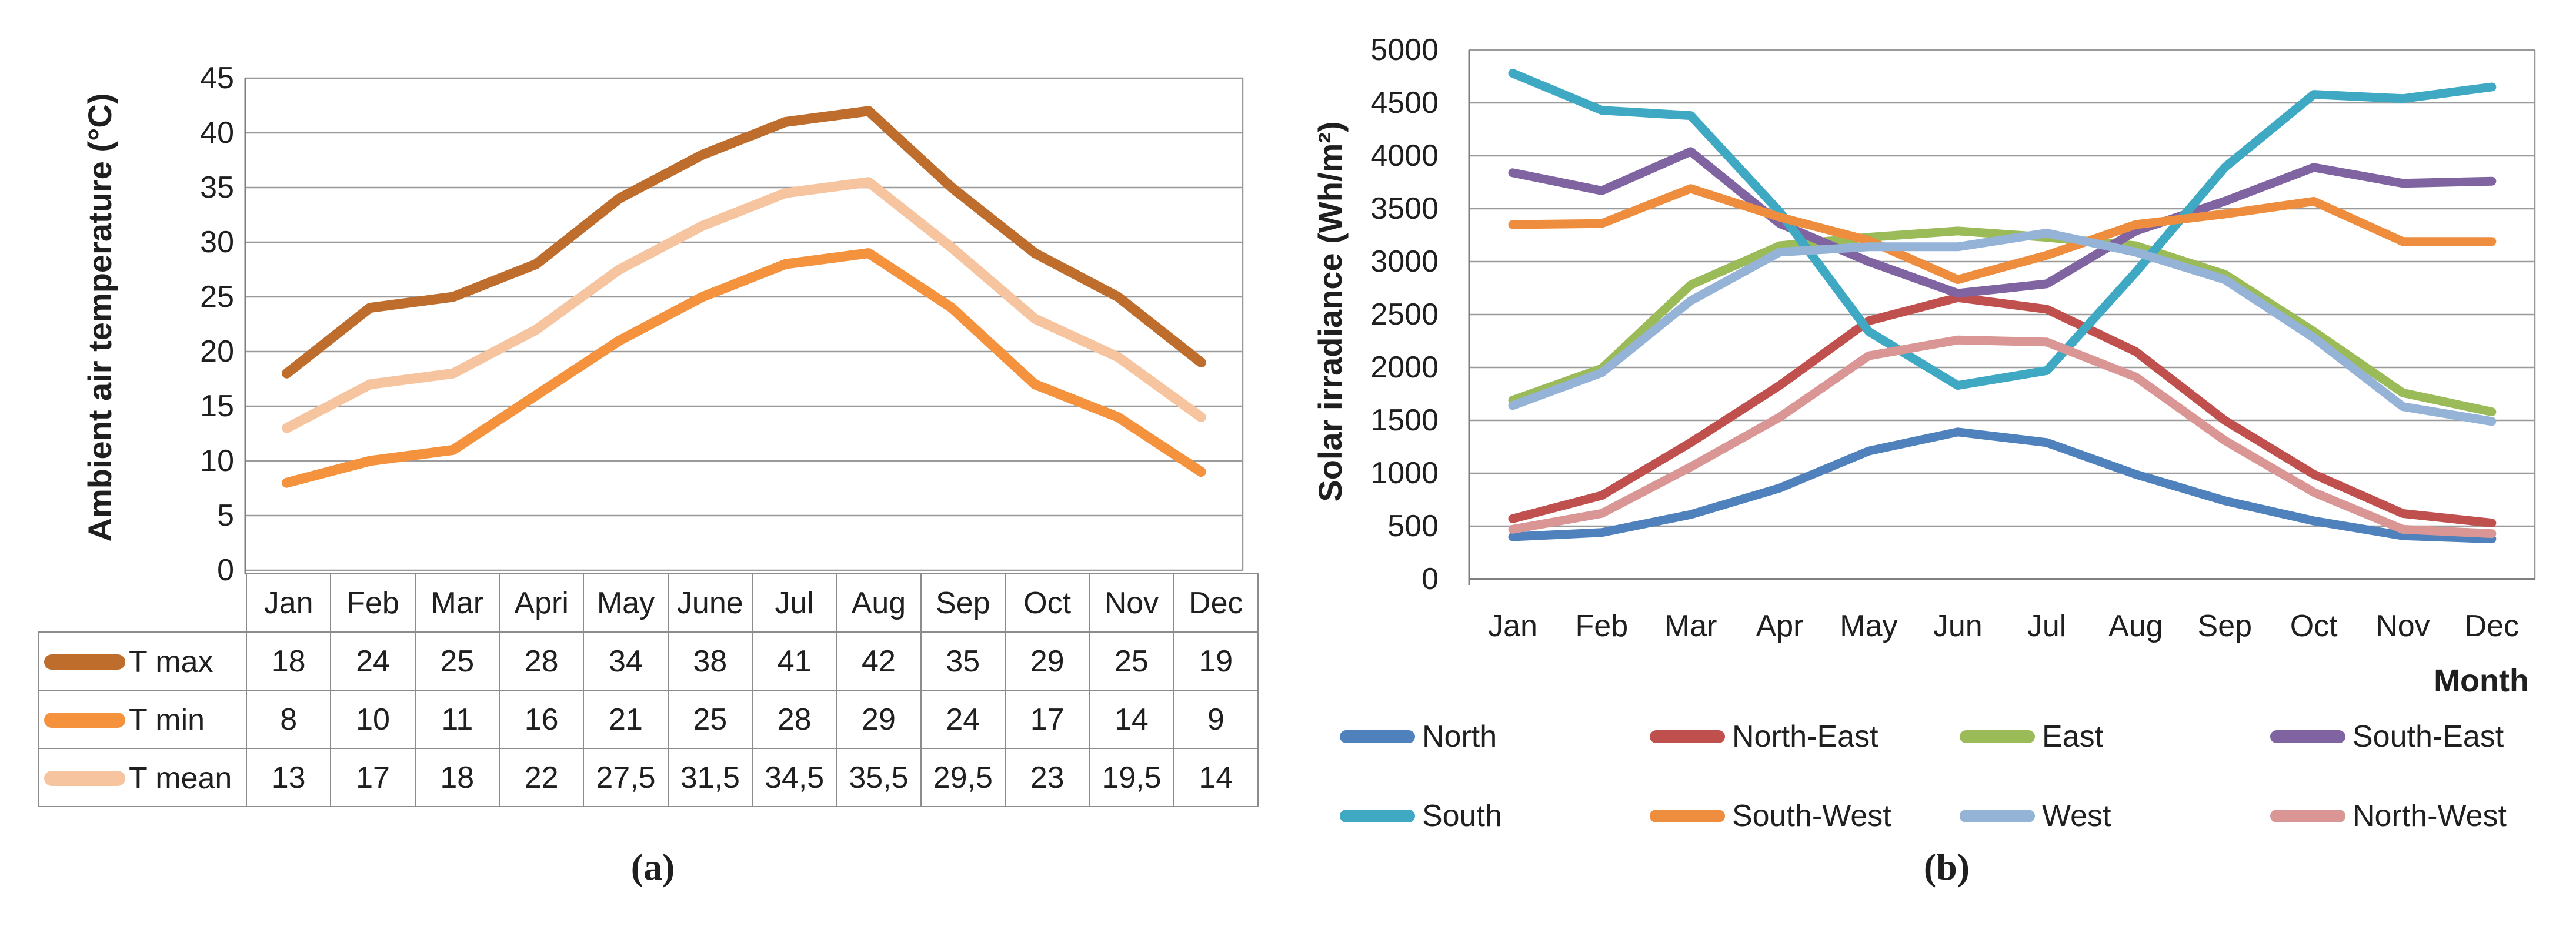  What do you see at coordinates (180, 778) in the screenshot?
I see `series-label: T mean` at bounding box center [180, 778].